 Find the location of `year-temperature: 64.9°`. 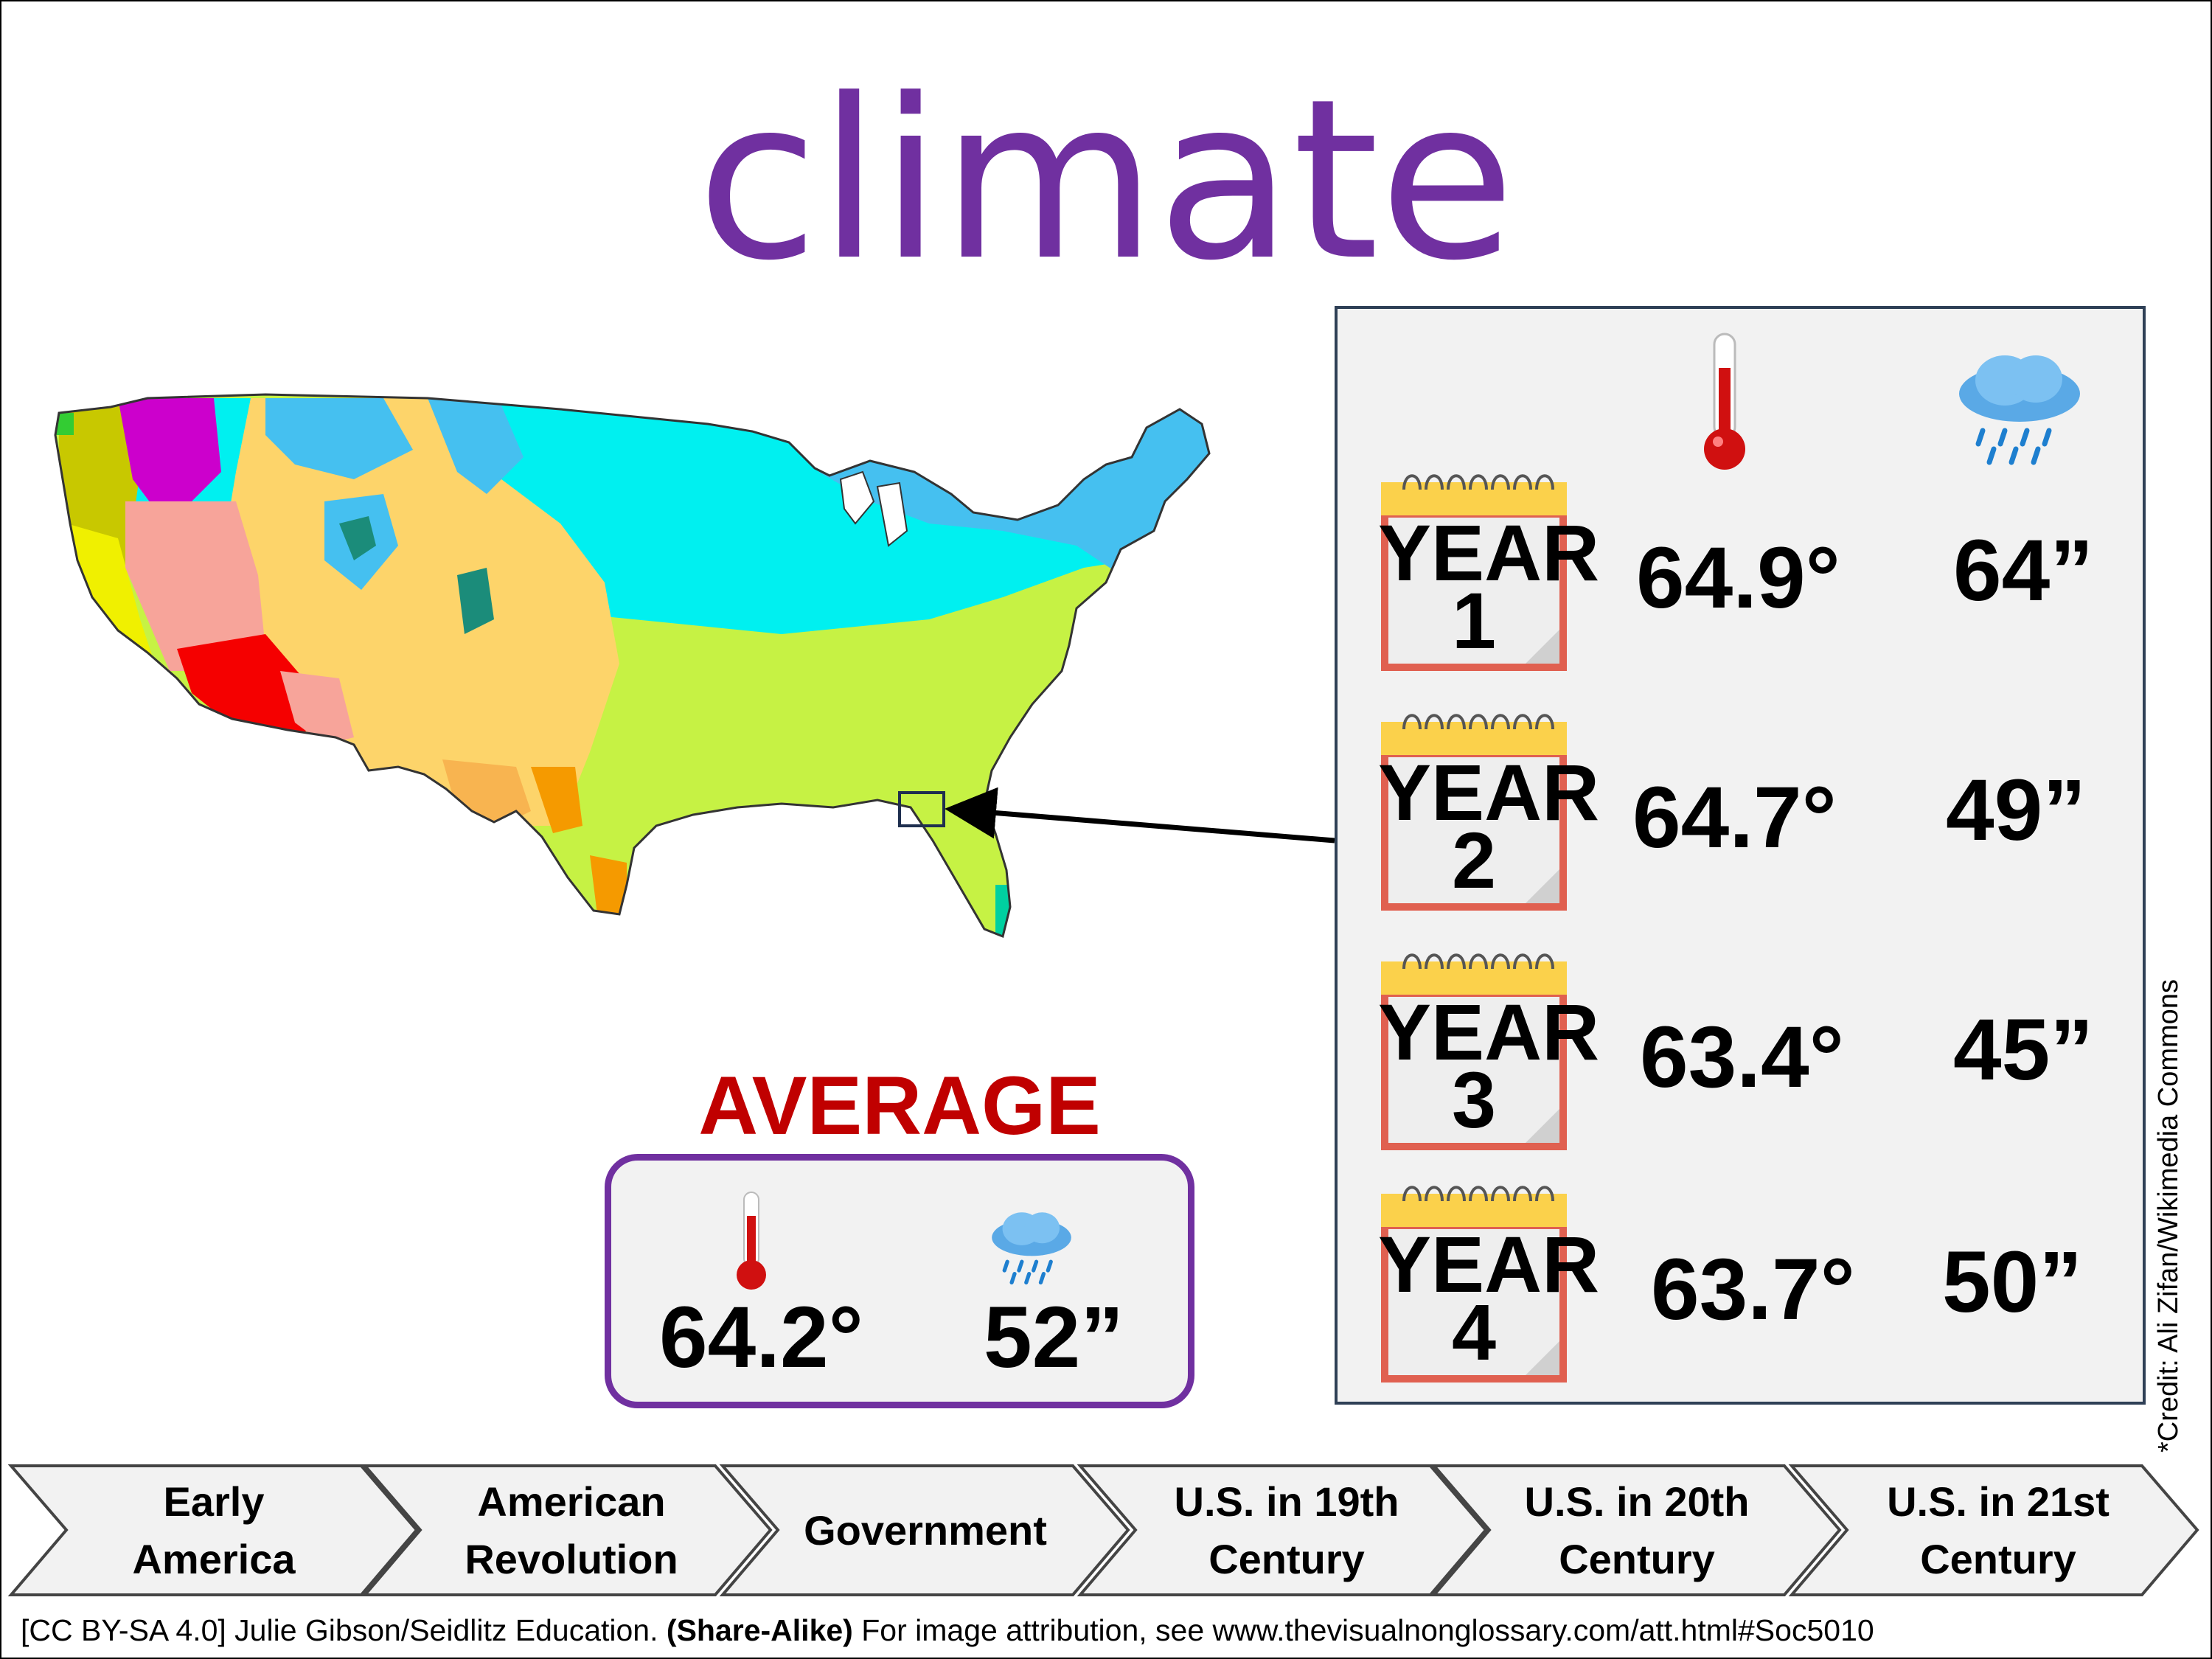

year-temperature: 64.9° is located at coordinates (1738, 578).